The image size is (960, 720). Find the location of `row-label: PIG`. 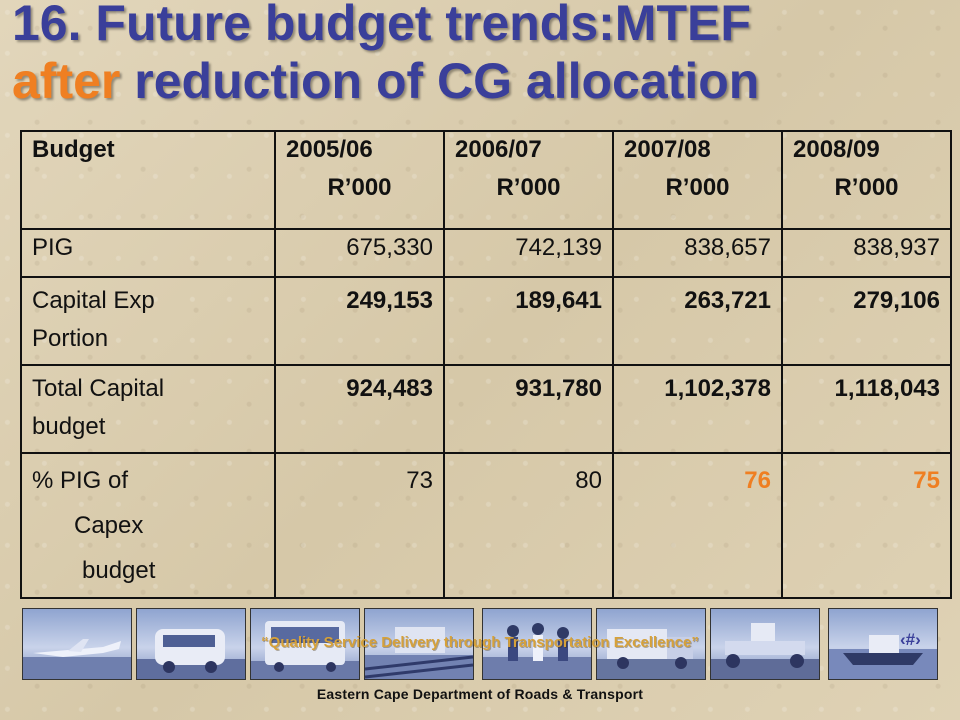

row-label: PIG is located at coordinates (148, 253).